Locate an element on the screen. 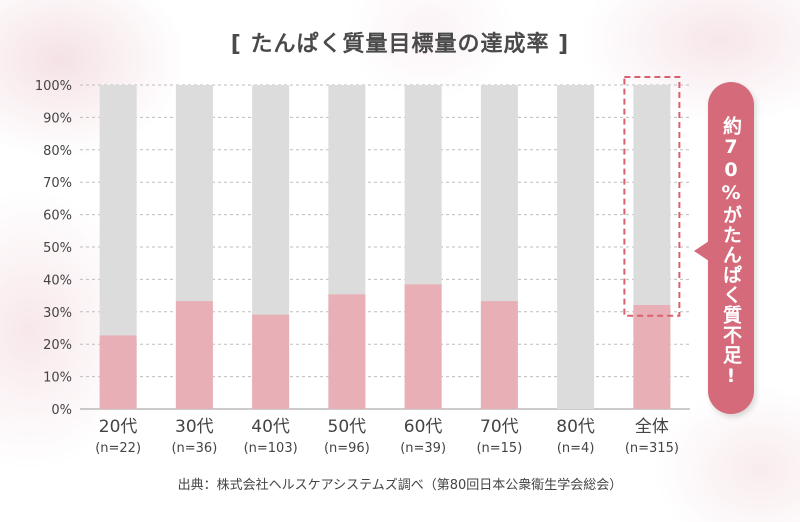 This screenshot has width=800, height=522. highlight-box is located at coordinates (652, 196).